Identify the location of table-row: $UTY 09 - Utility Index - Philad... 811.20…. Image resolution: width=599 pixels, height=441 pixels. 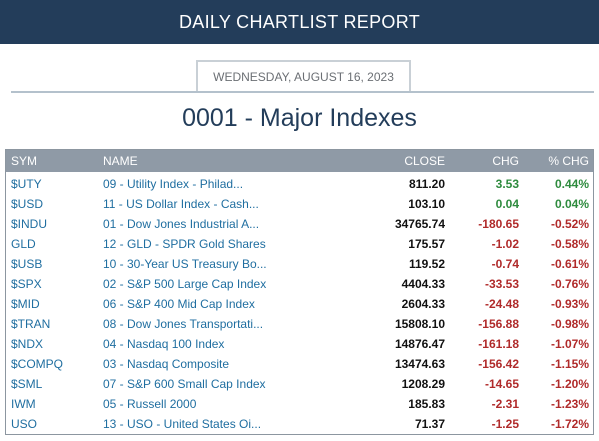
(299, 184).